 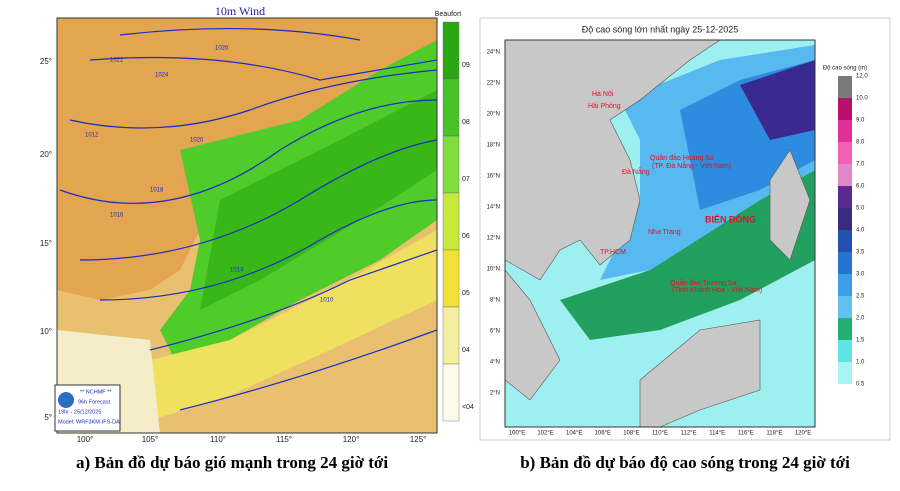 I want to click on place-label: BIỂN ĐÔNG, so click(x=730, y=218).